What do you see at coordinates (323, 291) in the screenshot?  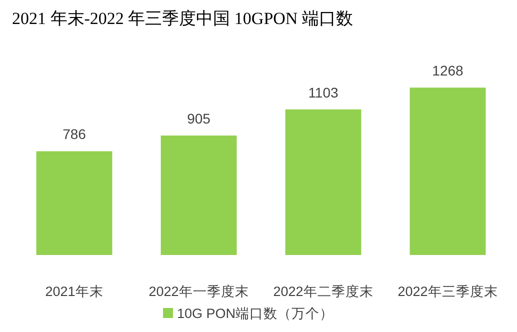 I see `x-tick-label: 2022年二季度末` at bounding box center [323, 291].